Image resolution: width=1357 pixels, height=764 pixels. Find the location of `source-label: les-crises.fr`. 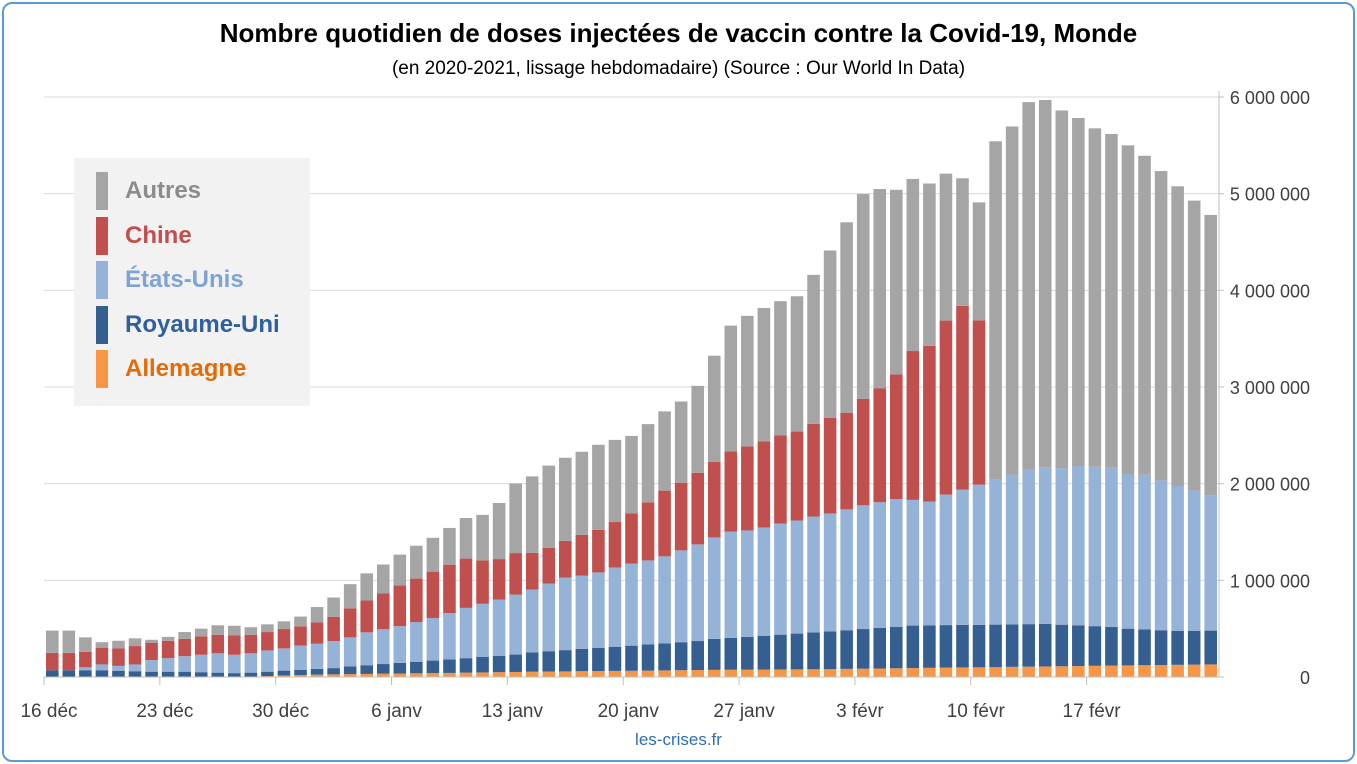

source-label: les-crises.fr is located at coordinates (678, 739).